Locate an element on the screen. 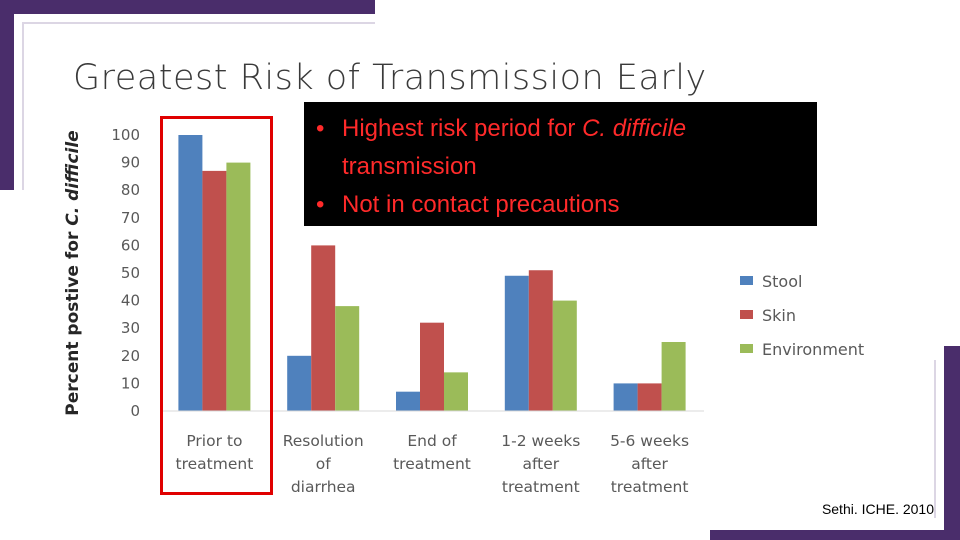  legend-swatch-environment is located at coordinates (746, 348).